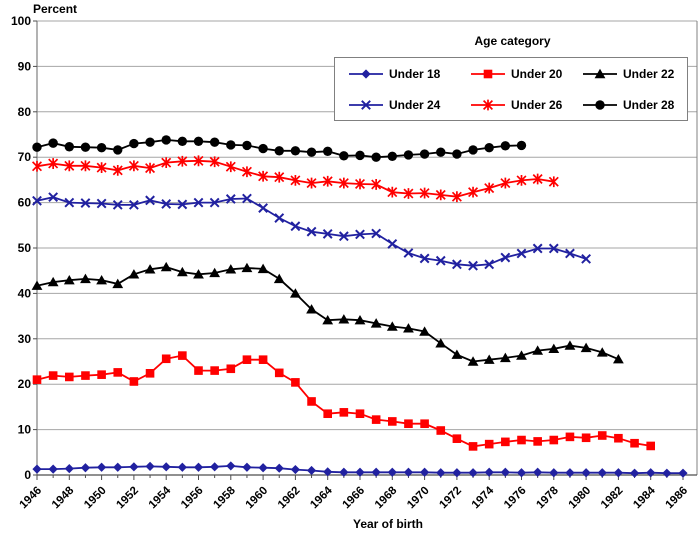 Image resolution: width=700 pixels, height=539 pixels. I want to click on y-tick-label: 100, so click(21, 21).